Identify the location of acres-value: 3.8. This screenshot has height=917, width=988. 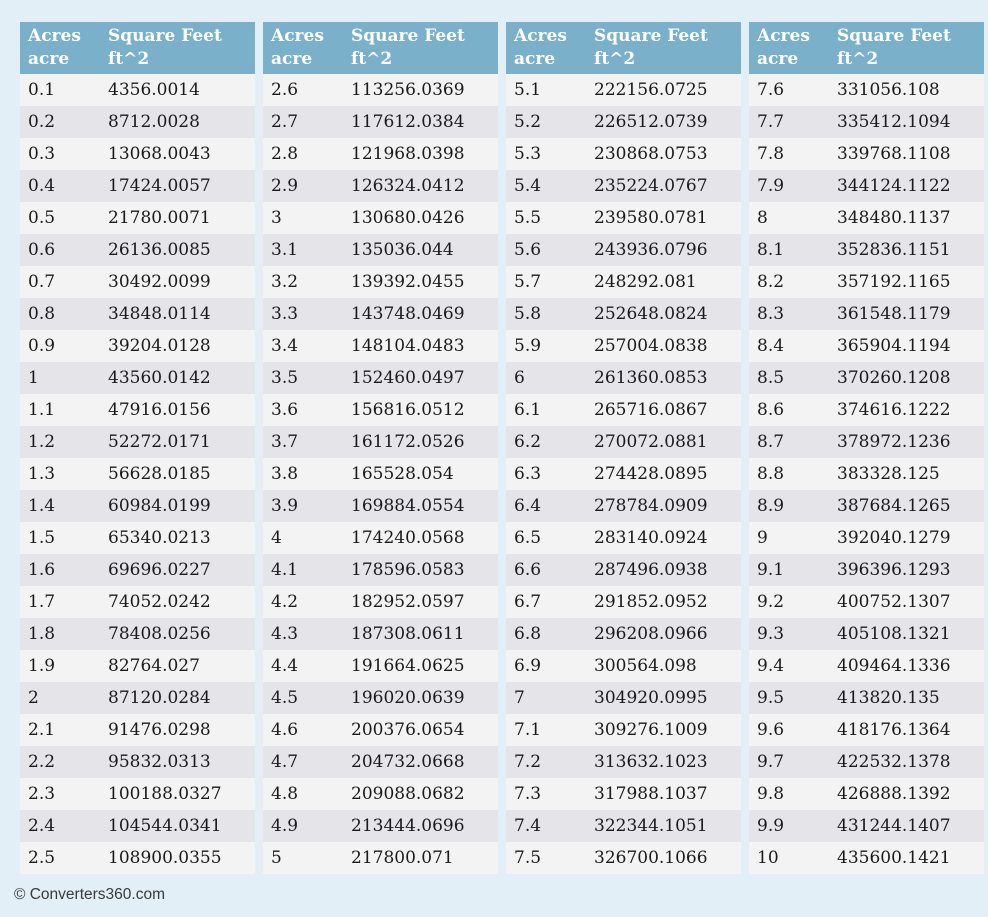
(303, 474).